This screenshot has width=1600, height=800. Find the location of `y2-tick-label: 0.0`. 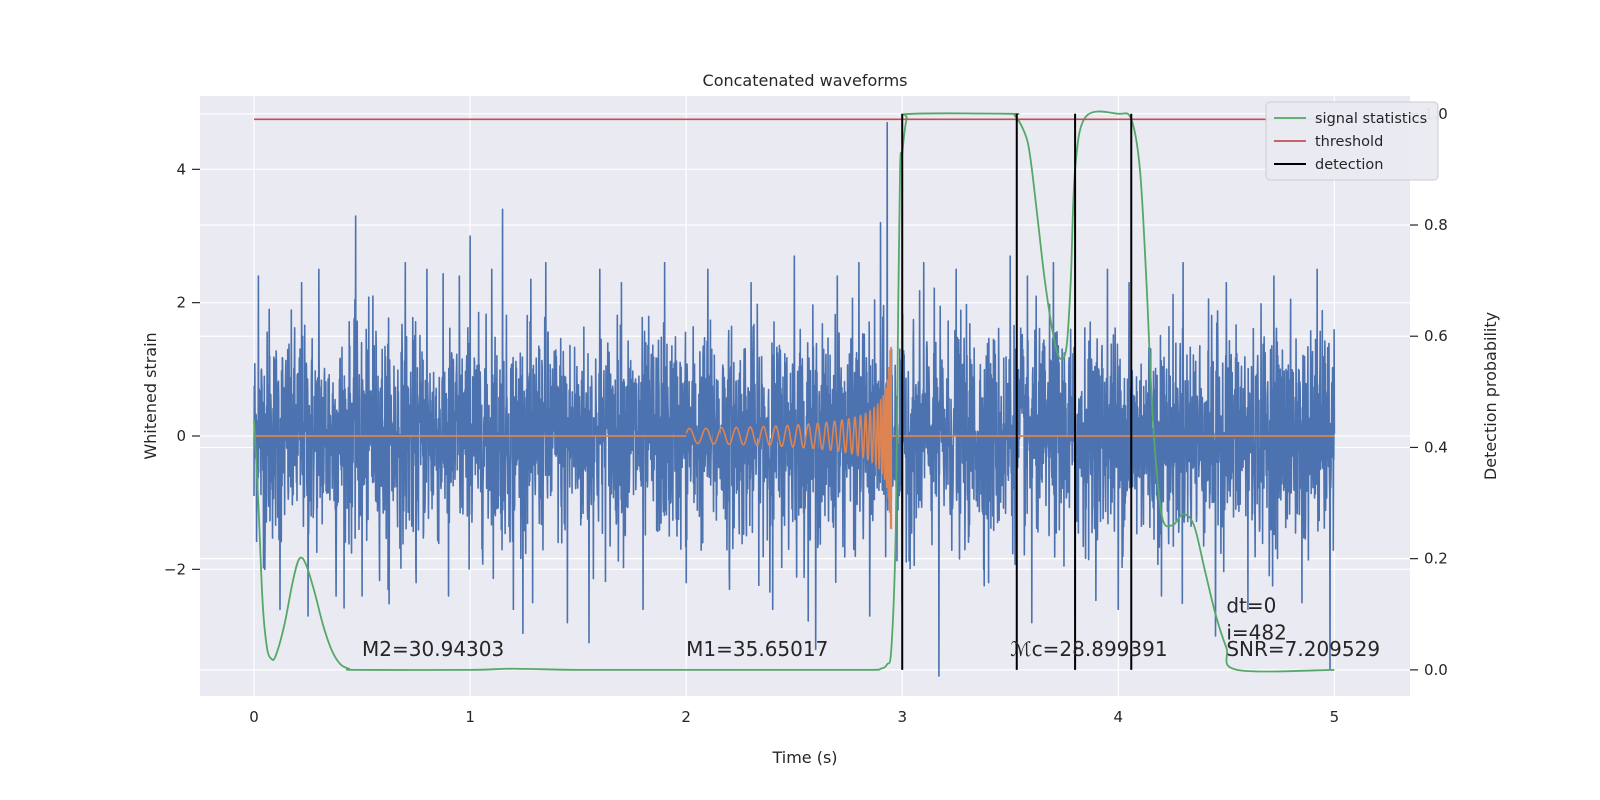

y2-tick-label: 0.0 is located at coordinates (1436, 670).